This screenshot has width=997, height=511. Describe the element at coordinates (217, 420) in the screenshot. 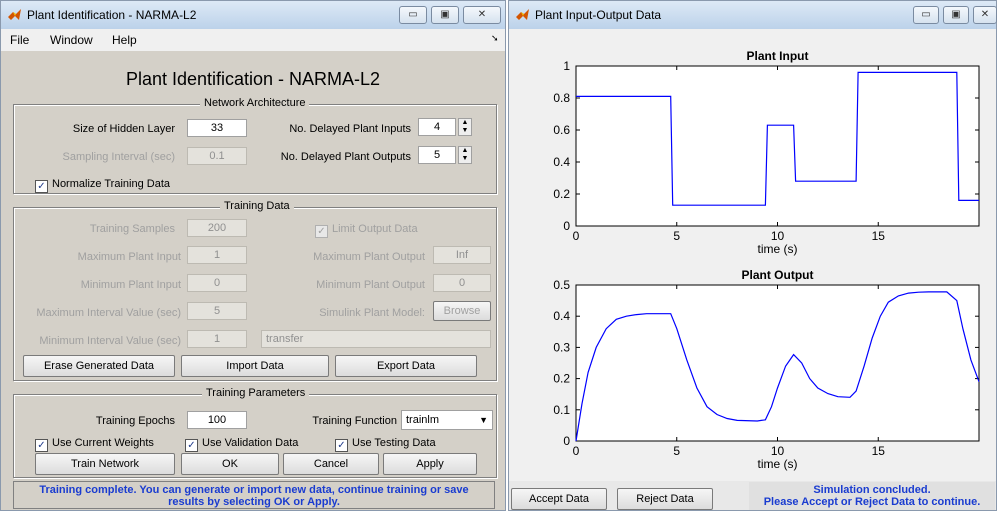

I see `training-epochs-input: 100` at that location.